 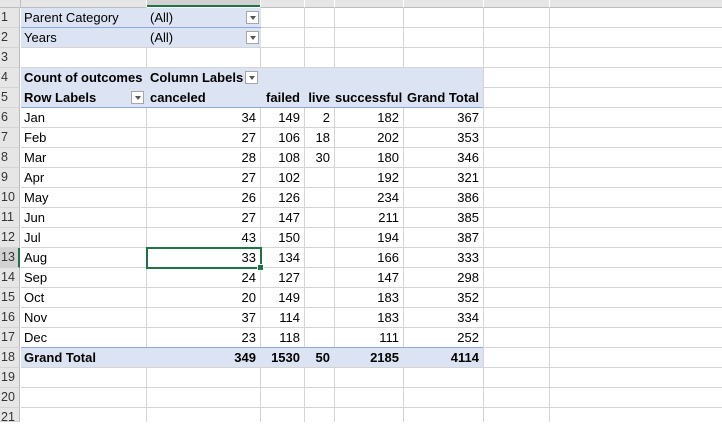 What do you see at coordinates (289, 317) in the screenshot?
I see `cell-failed: 114` at bounding box center [289, 317].